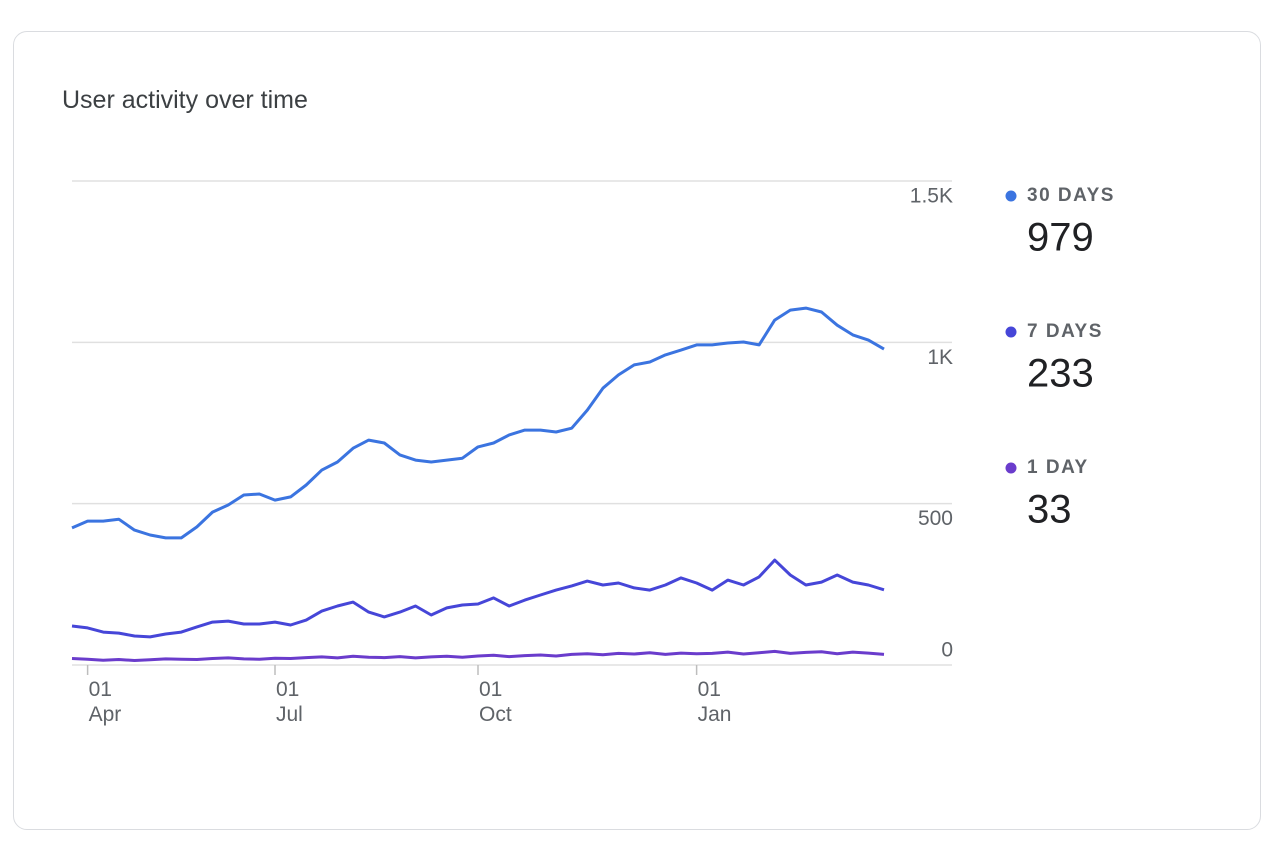 This screenshot has height=852, width=1278. Describe the element at coordinates (940, 357) in the screenshot. I see `y-tick-label: 1K` at that location.